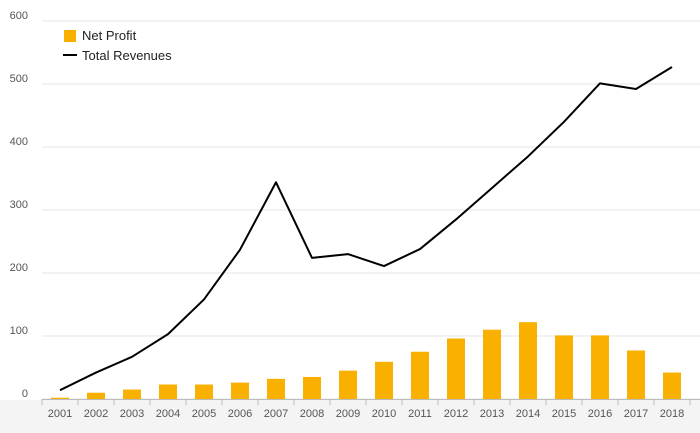 The width and height of the screenshot is (700, 433). Describe the element at coordinates (19, 268) in the screenshot. I see `y-tick-label: 200` at that location.